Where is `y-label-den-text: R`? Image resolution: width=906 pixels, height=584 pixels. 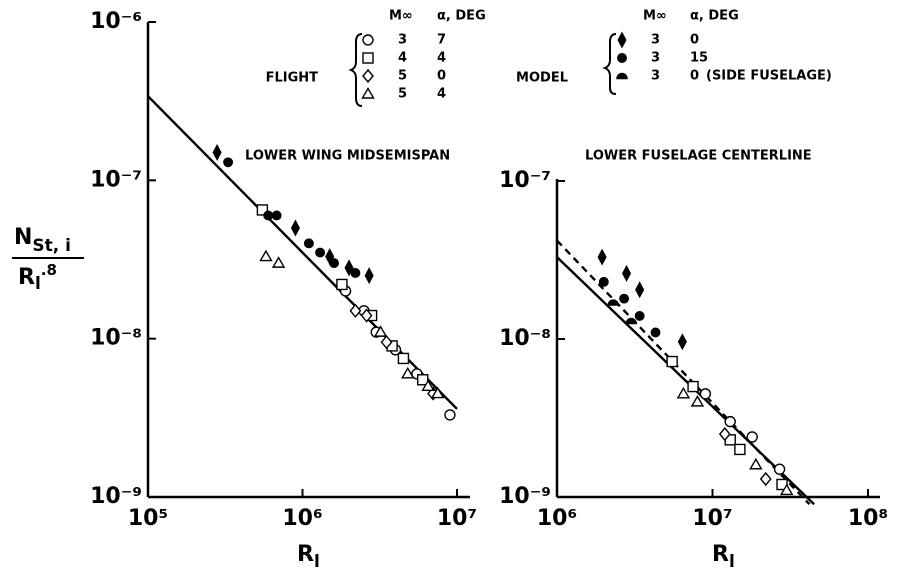 y-label-den-text: R is located at coordinates (26, 277).